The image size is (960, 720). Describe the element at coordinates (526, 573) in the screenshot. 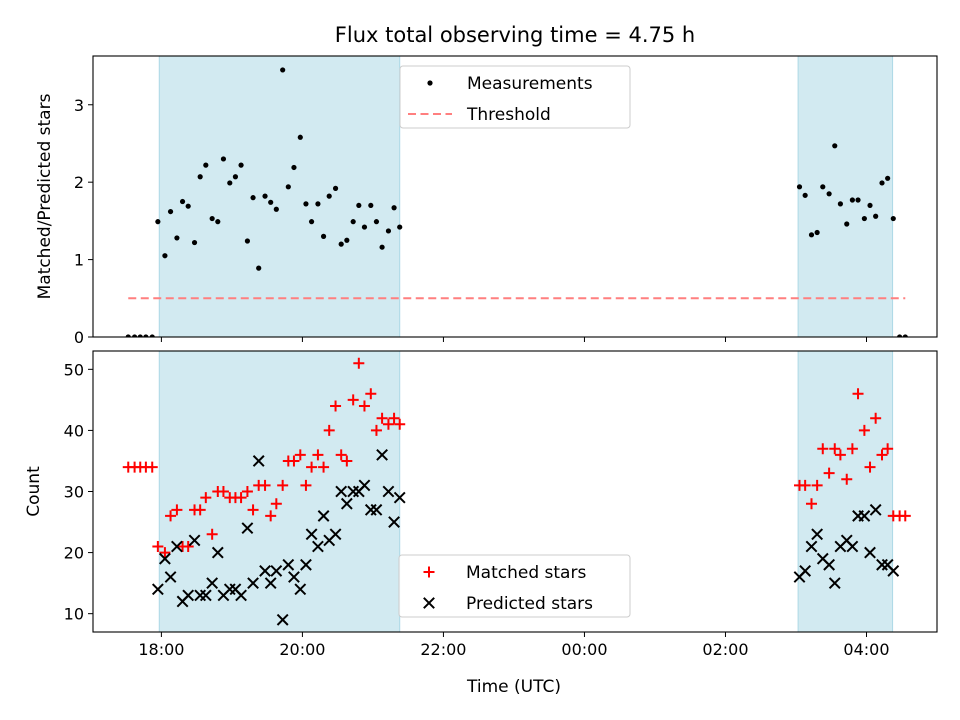

I see `legend-label: Matched stars` at that location.